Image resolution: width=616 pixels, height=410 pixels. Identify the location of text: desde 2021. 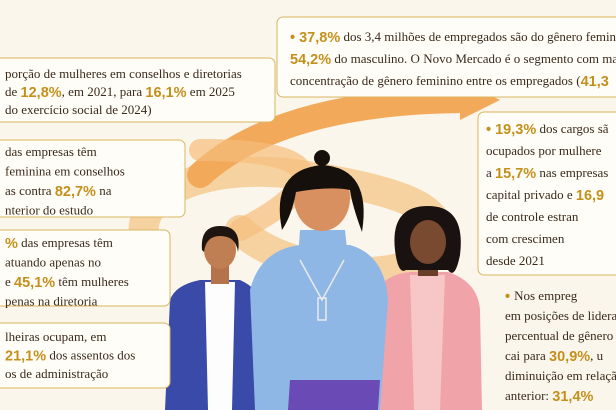
(515, 260).